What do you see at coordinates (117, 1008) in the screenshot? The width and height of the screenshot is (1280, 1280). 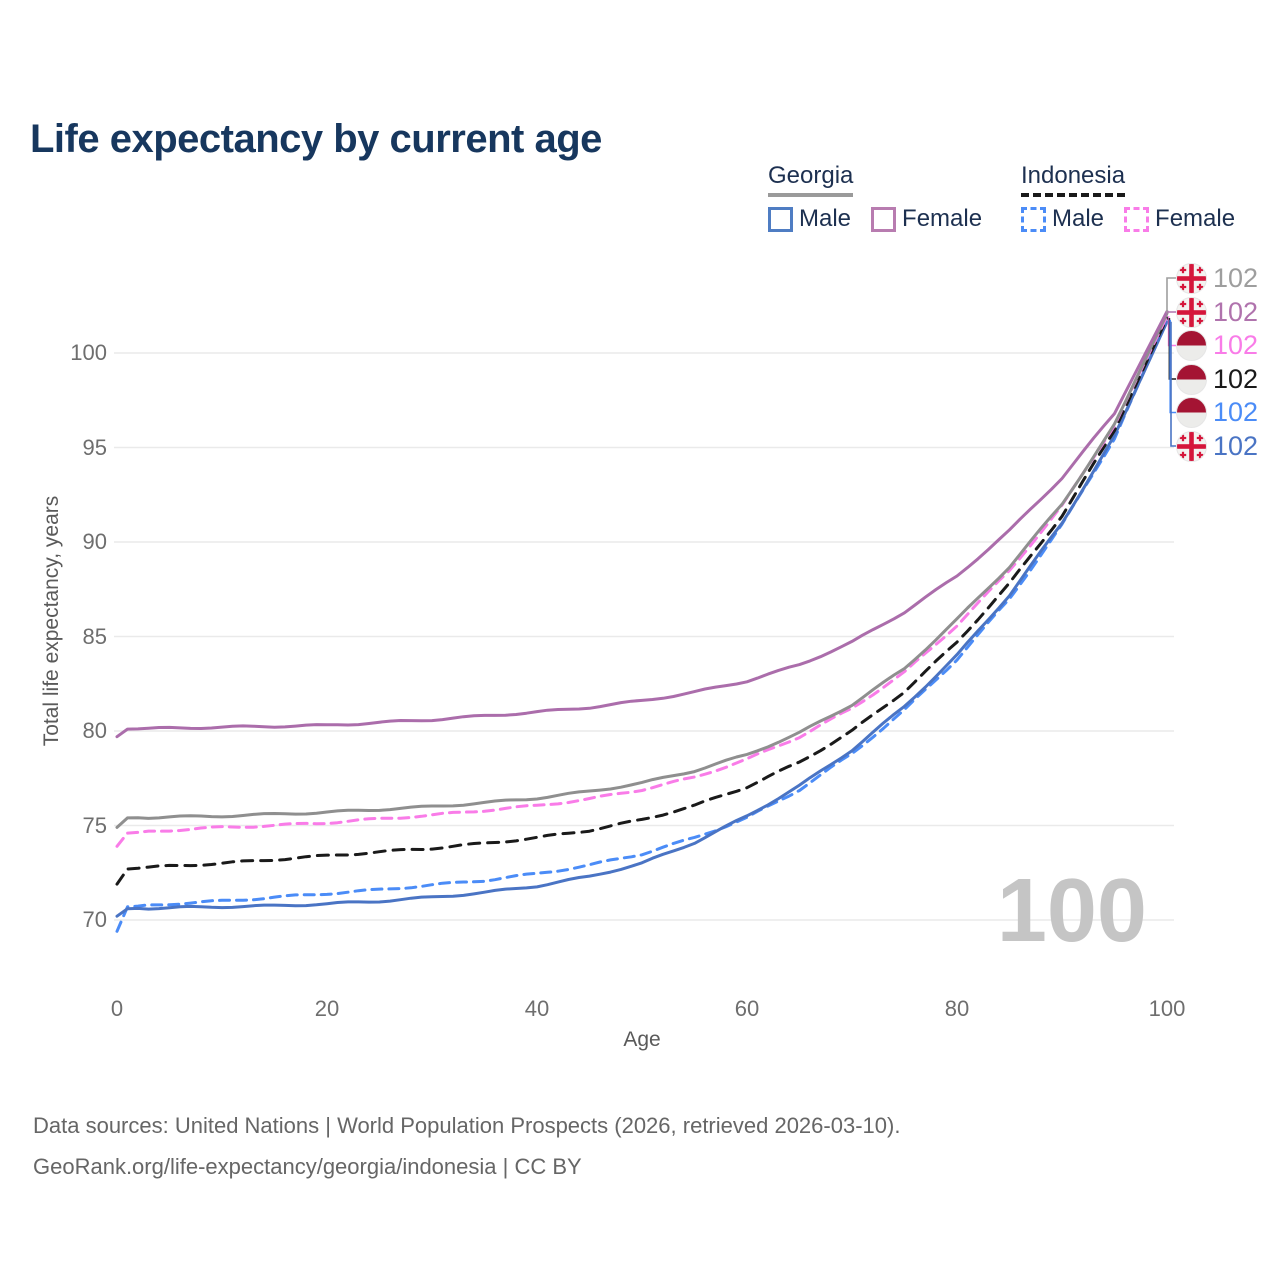 I see `x-tick-label: 0` at bounding box center [117, 1008].